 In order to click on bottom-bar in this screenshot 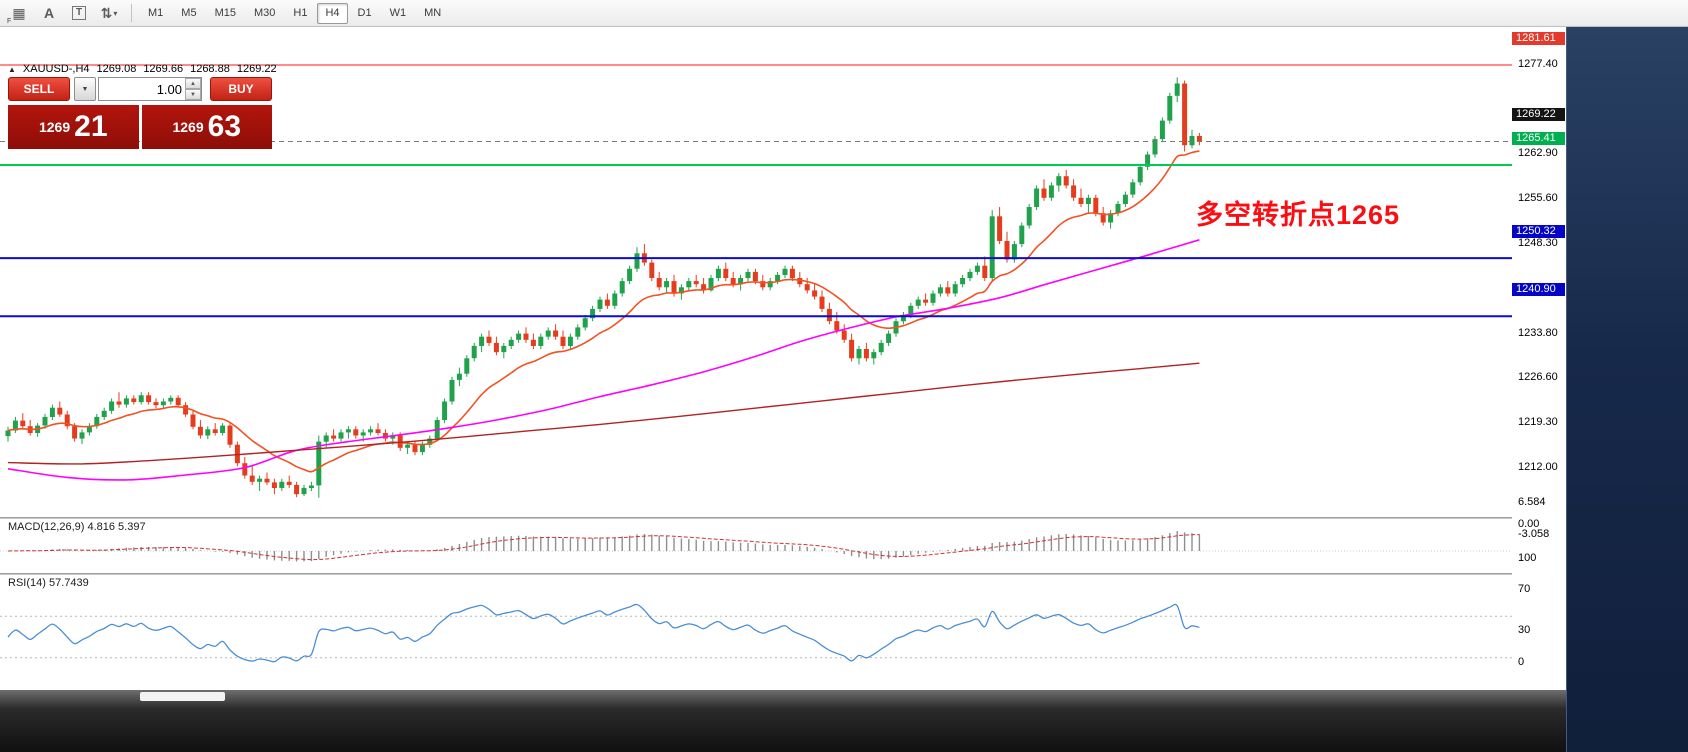, I will do `click(783, 721)`.